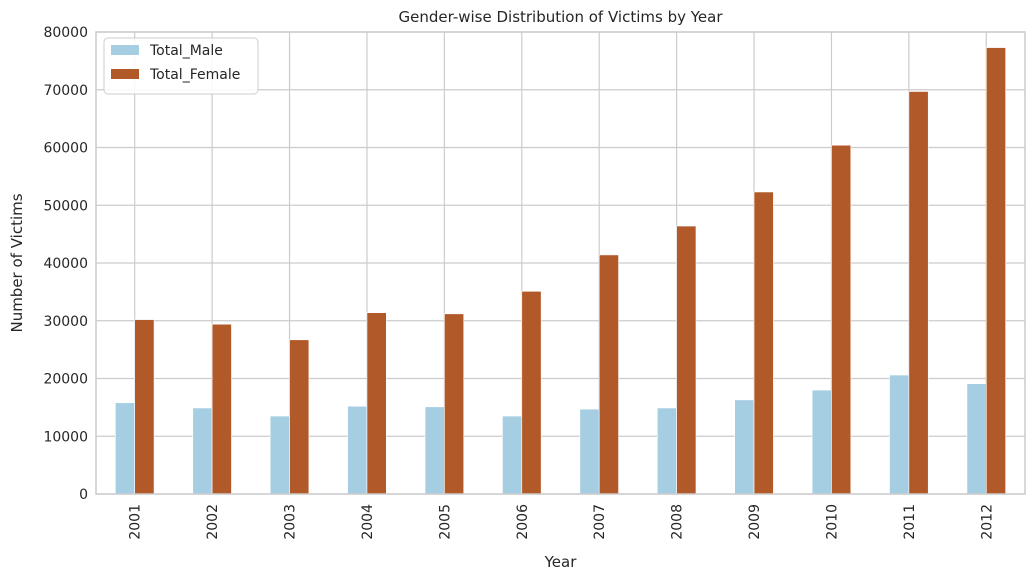 The image size is (1035, 579). What do you see at coordinates (531, 392) in the screenshot?
I see `bar-total-female-2006` at bounding box center [531, 392].